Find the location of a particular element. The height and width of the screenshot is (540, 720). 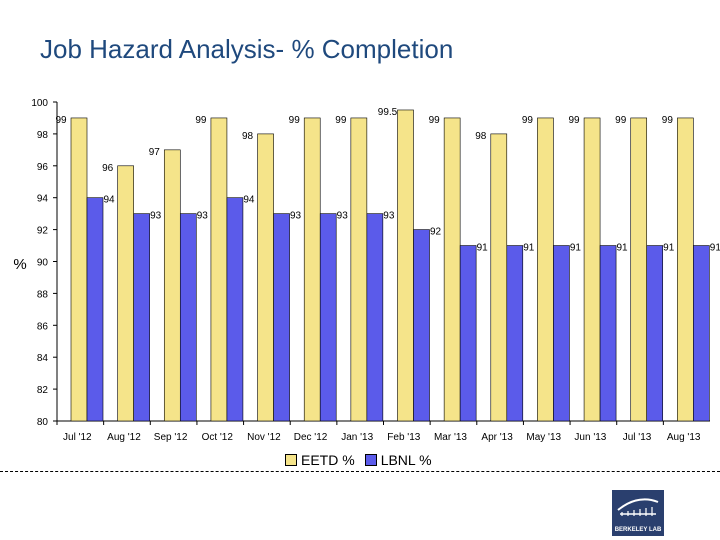

x-tick-label: Oct '12 is located at coordinates (218, 437).